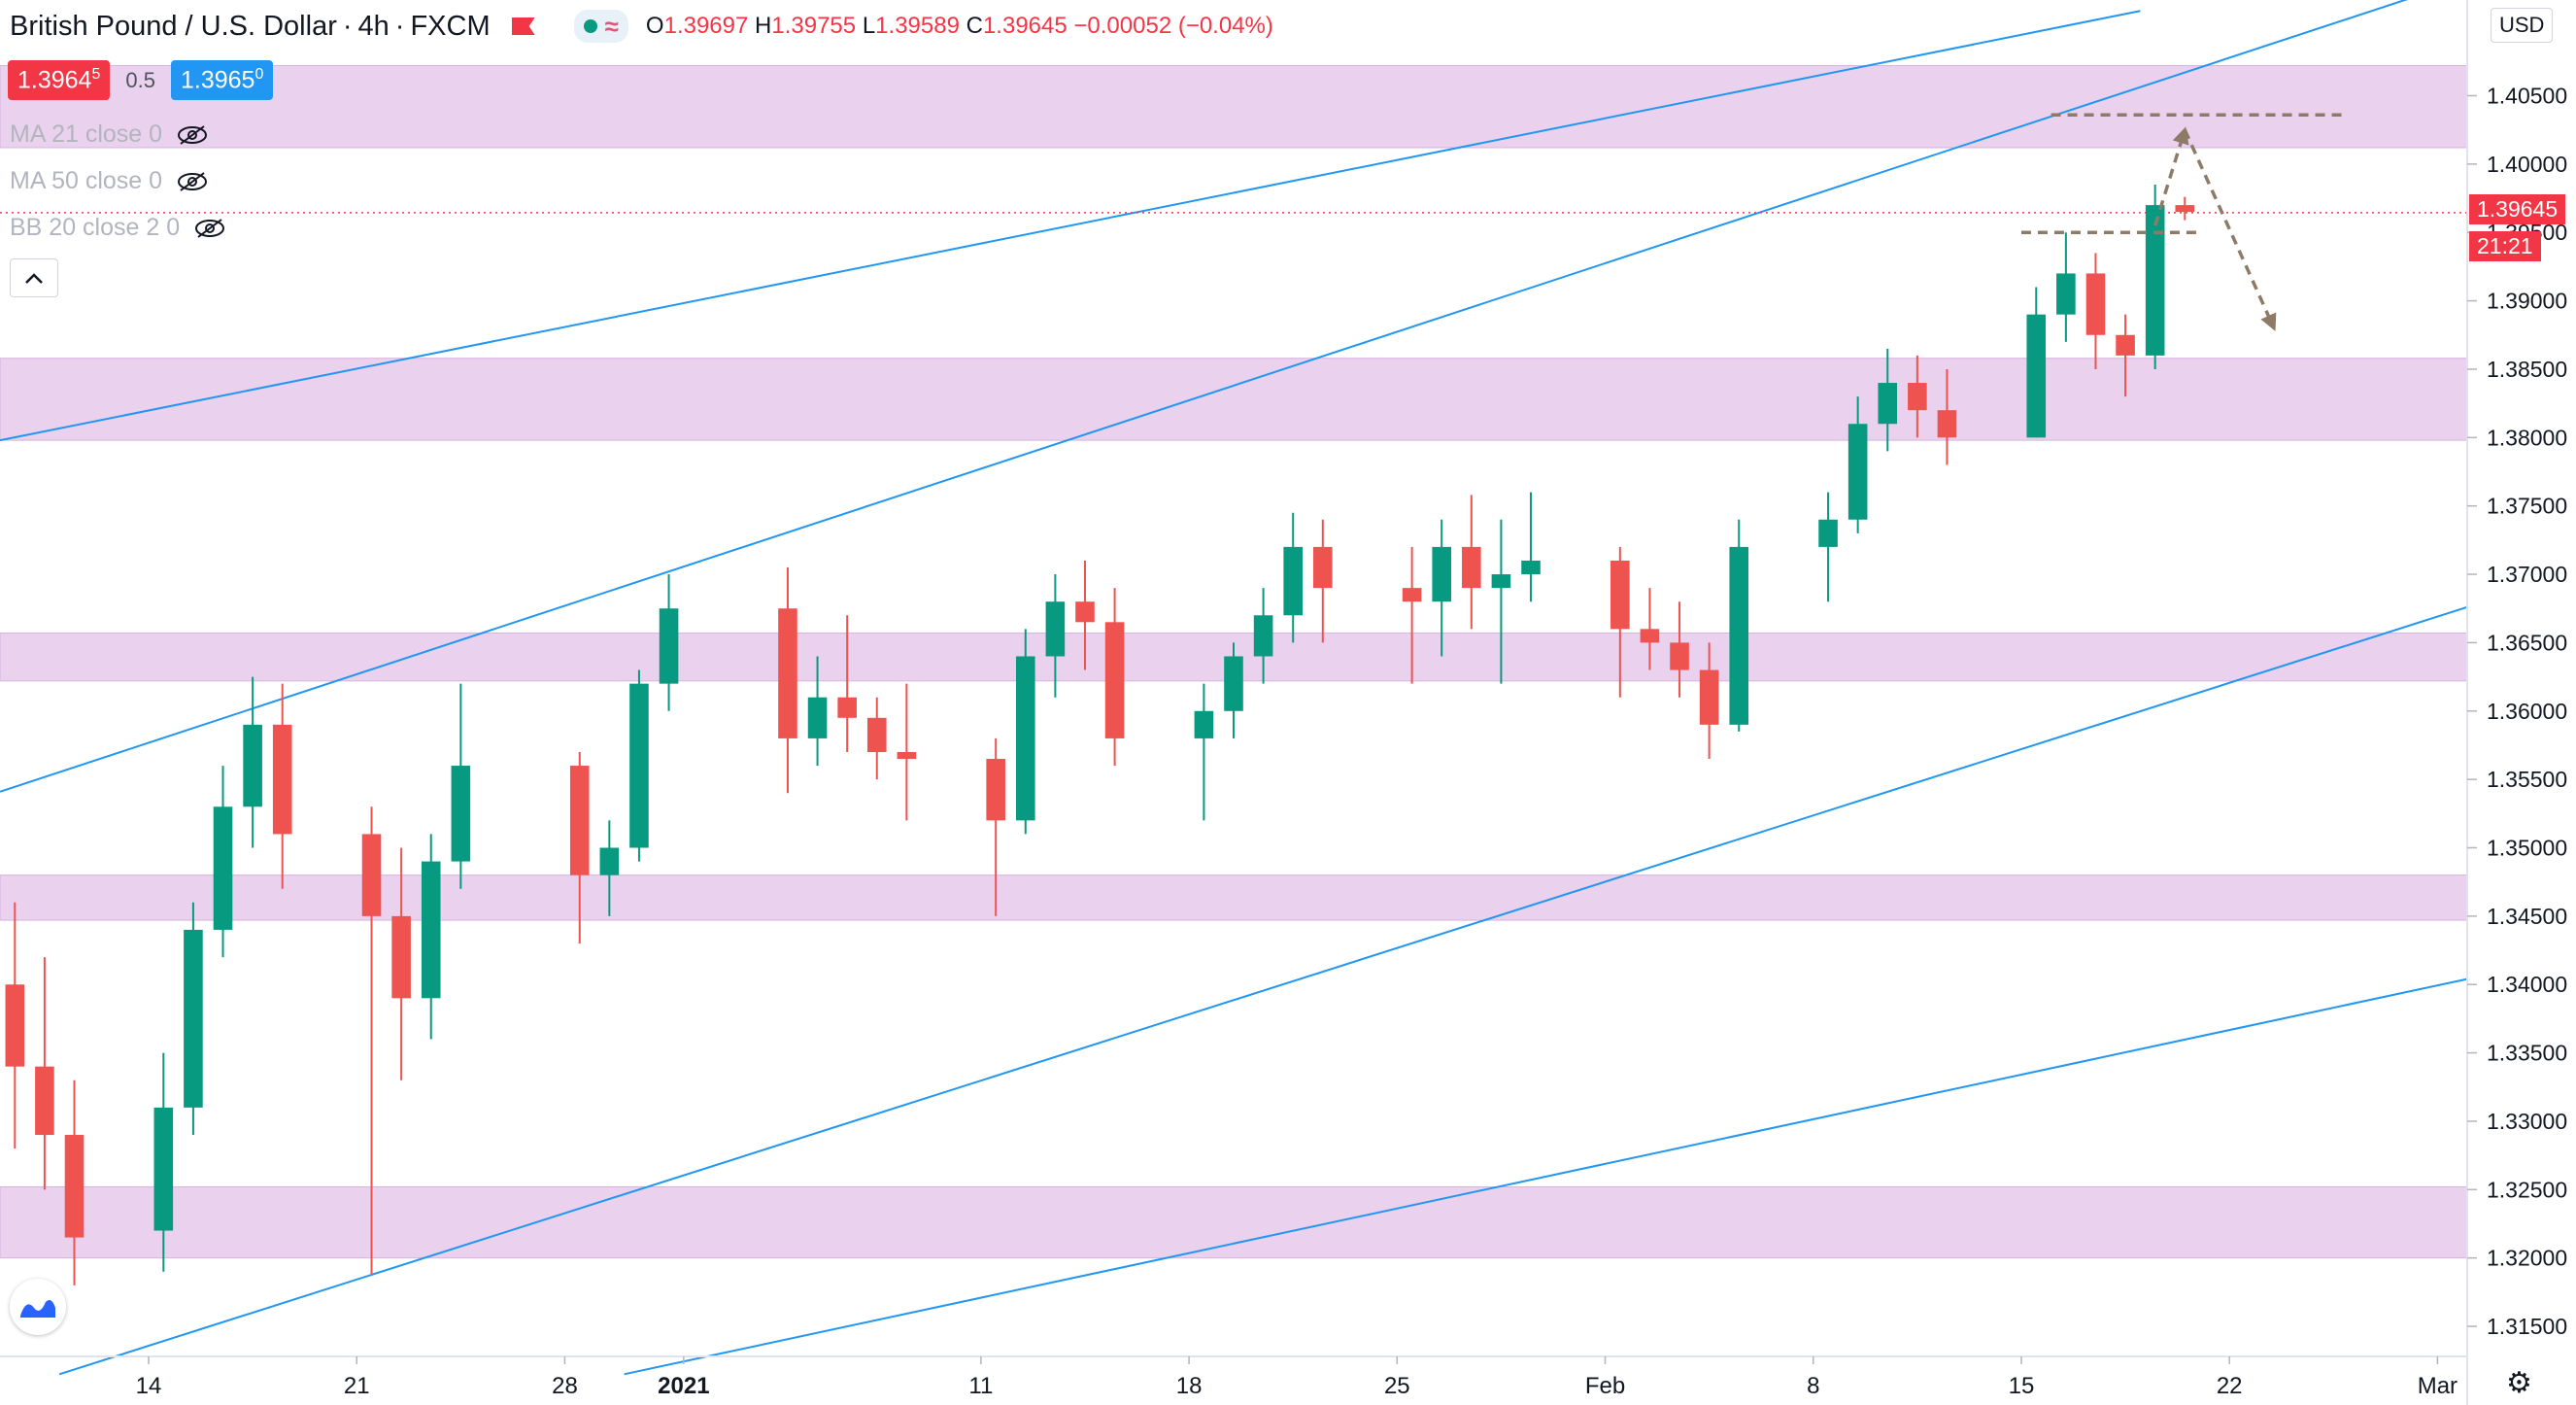  I want to click on price-tick-label: 1.38500, so click(2527, 369).